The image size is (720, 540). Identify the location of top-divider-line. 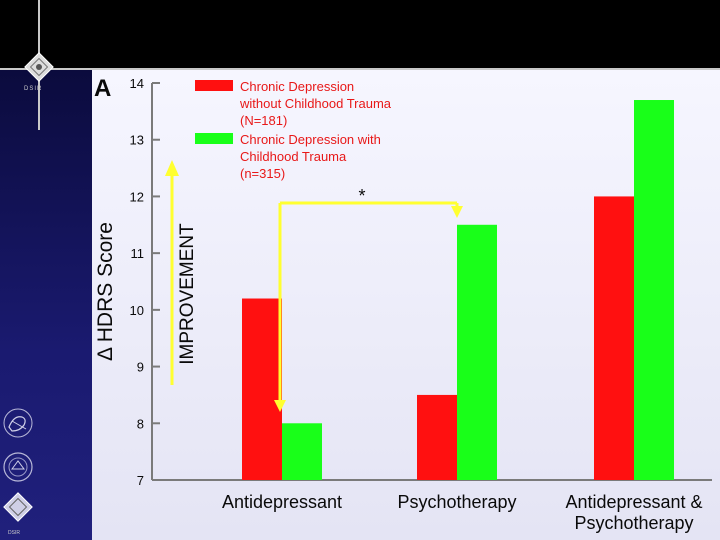
(360, 69).